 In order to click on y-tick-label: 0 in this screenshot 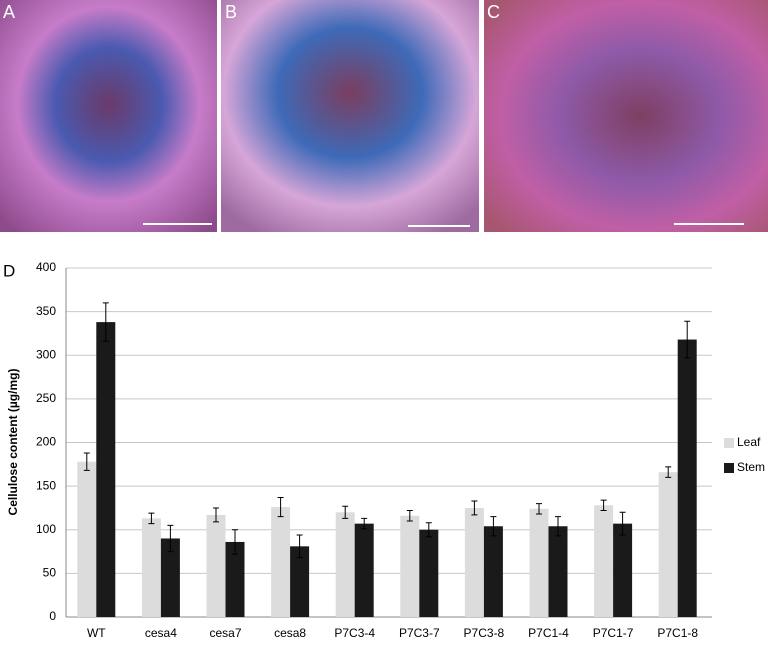, I will do `click(52, 616)`.